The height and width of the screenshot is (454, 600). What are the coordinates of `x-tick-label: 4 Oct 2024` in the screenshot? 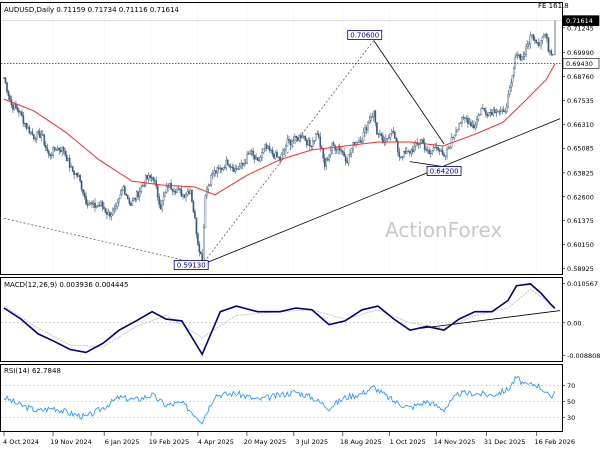 It's located at (21, 442).